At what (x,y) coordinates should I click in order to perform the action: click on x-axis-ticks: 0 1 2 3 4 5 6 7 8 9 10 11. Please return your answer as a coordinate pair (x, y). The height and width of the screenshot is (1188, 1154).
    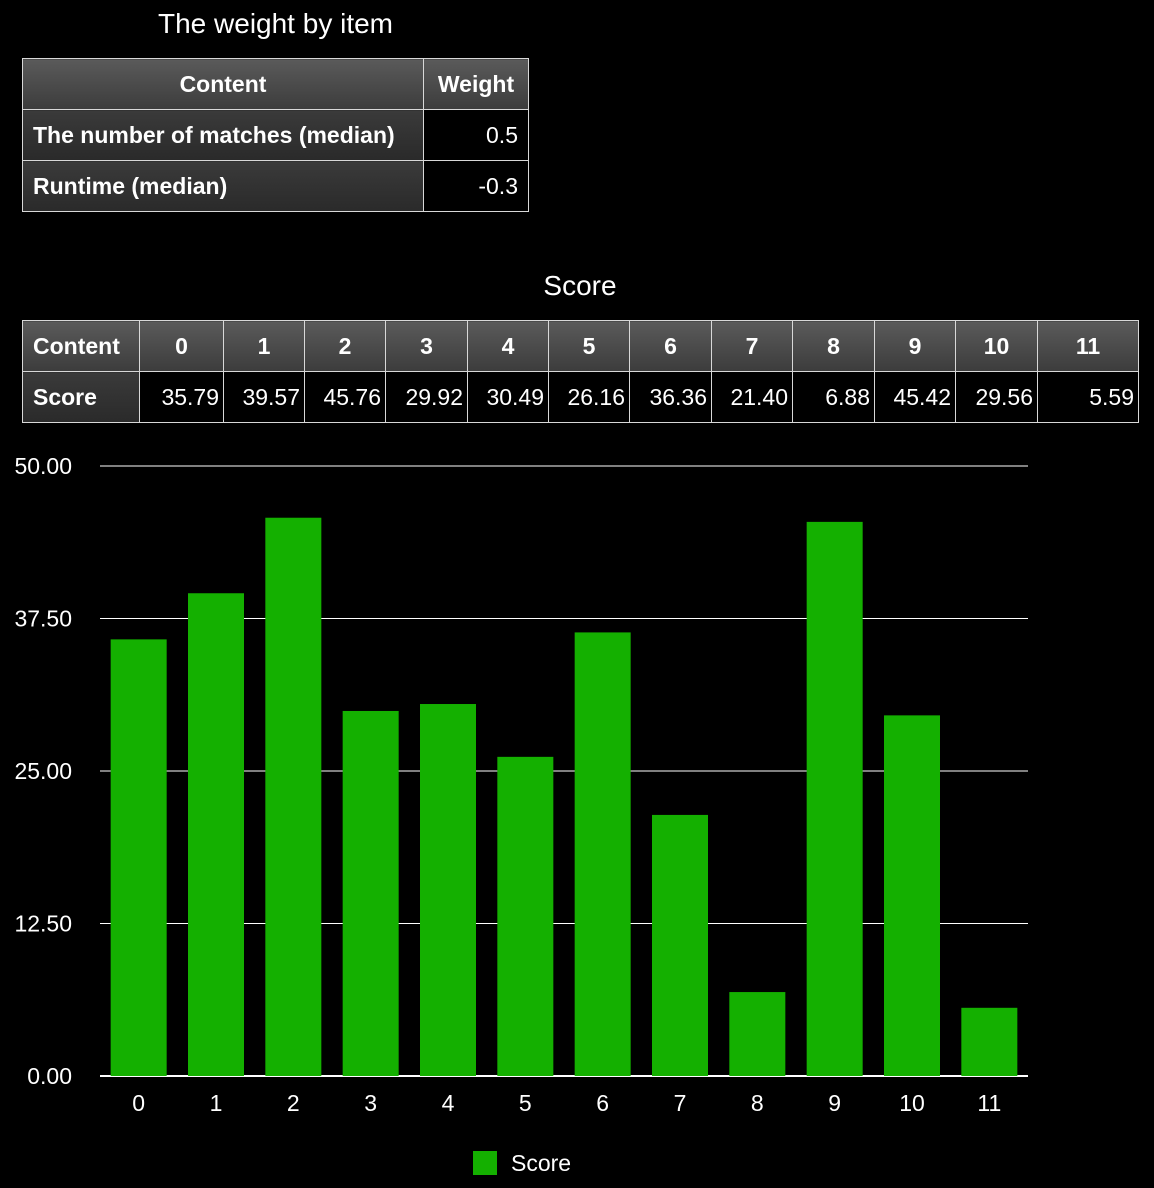
    Looking at the image, I should click on (566, 1103).